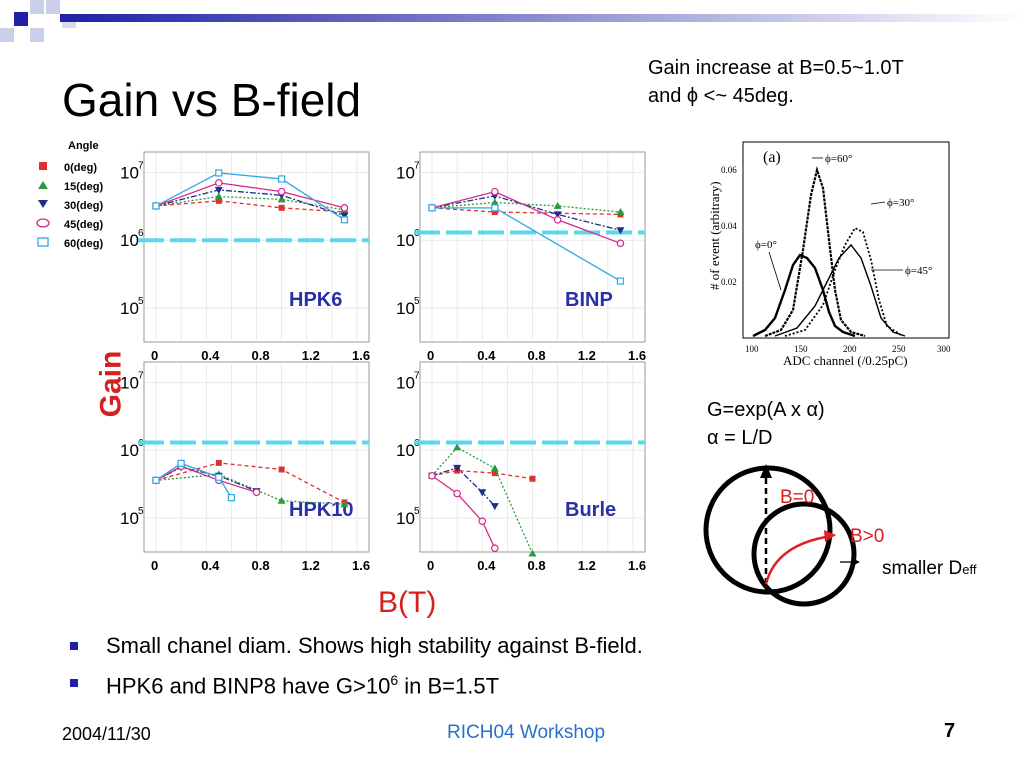 The height and width of the screenshot is (768, 1024). Describe the element at coordinates (772, 157) in the screenshot. I see `inset-panel-label: (a)` at that location.